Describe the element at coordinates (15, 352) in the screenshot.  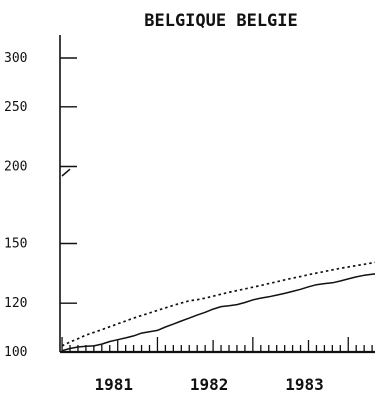
I see `y-tick-label: 100` at that location.